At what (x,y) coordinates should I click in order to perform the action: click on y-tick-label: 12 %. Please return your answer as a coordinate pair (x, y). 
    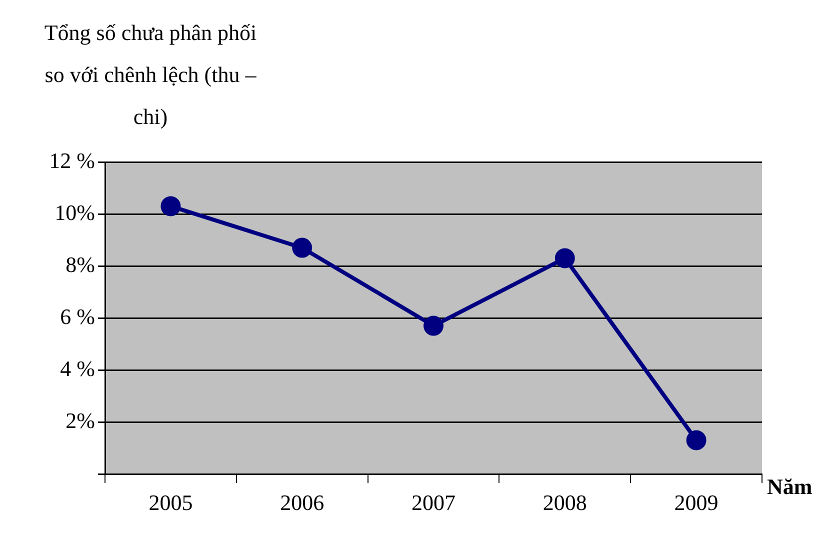
    Looking at the image, I should click on (72, 160).